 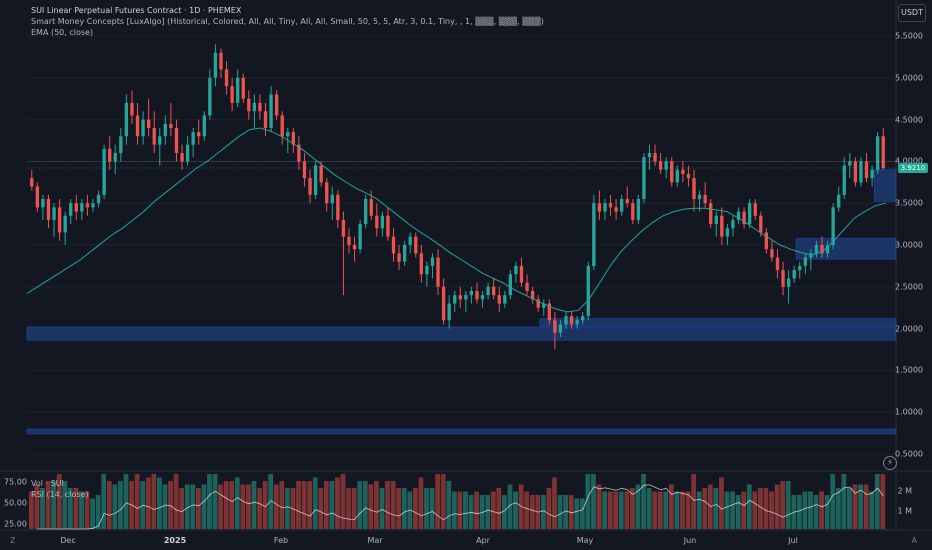 I want to click on price-axis-label: 5.0000, so click(x=909, y=78).